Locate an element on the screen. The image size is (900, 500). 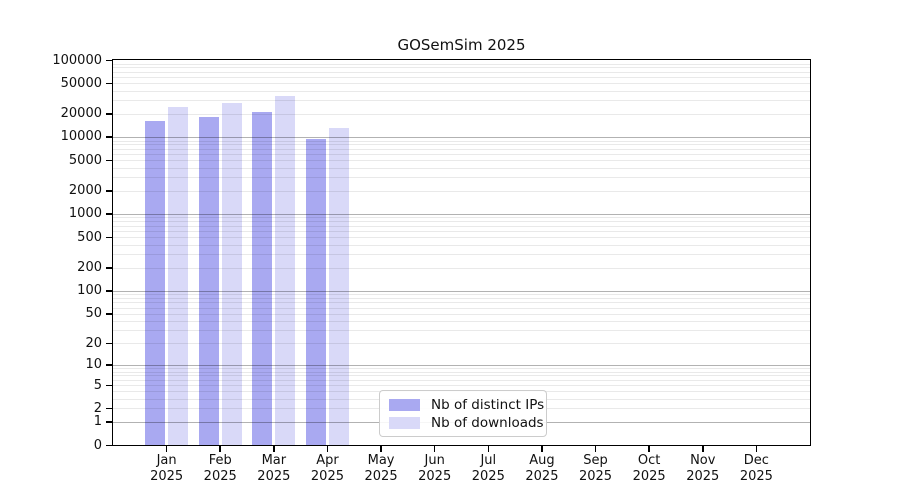
x-tick-label: Feb 2025 is located at coordinates (220, 469).